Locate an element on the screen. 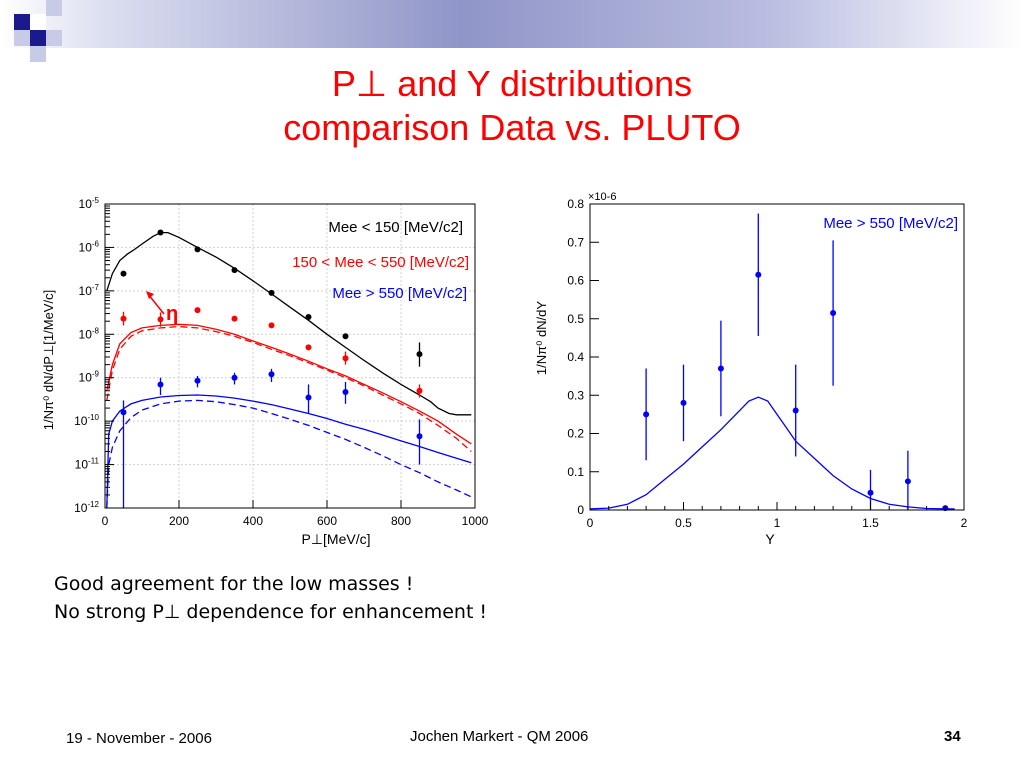  rapidity-chart-y-tick-label: 0.7 is located at coordinates (575, 242).